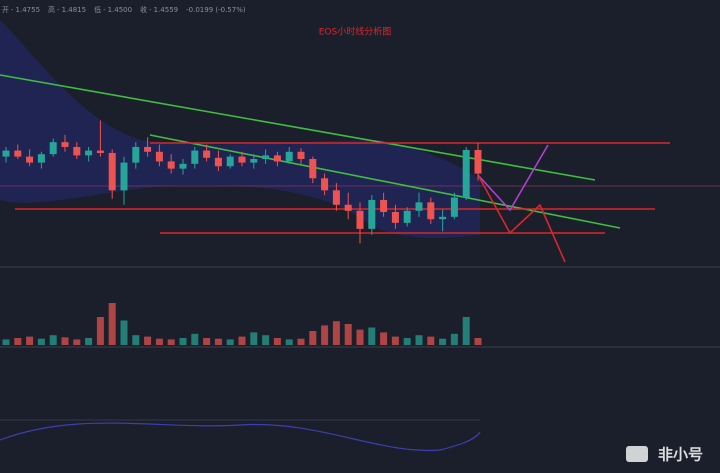 The height and width of the screenshot is (473, 720). What do you see at coordinates (637, 454) in the screenshot?
I see `logo` at bounding box center [637, 454].